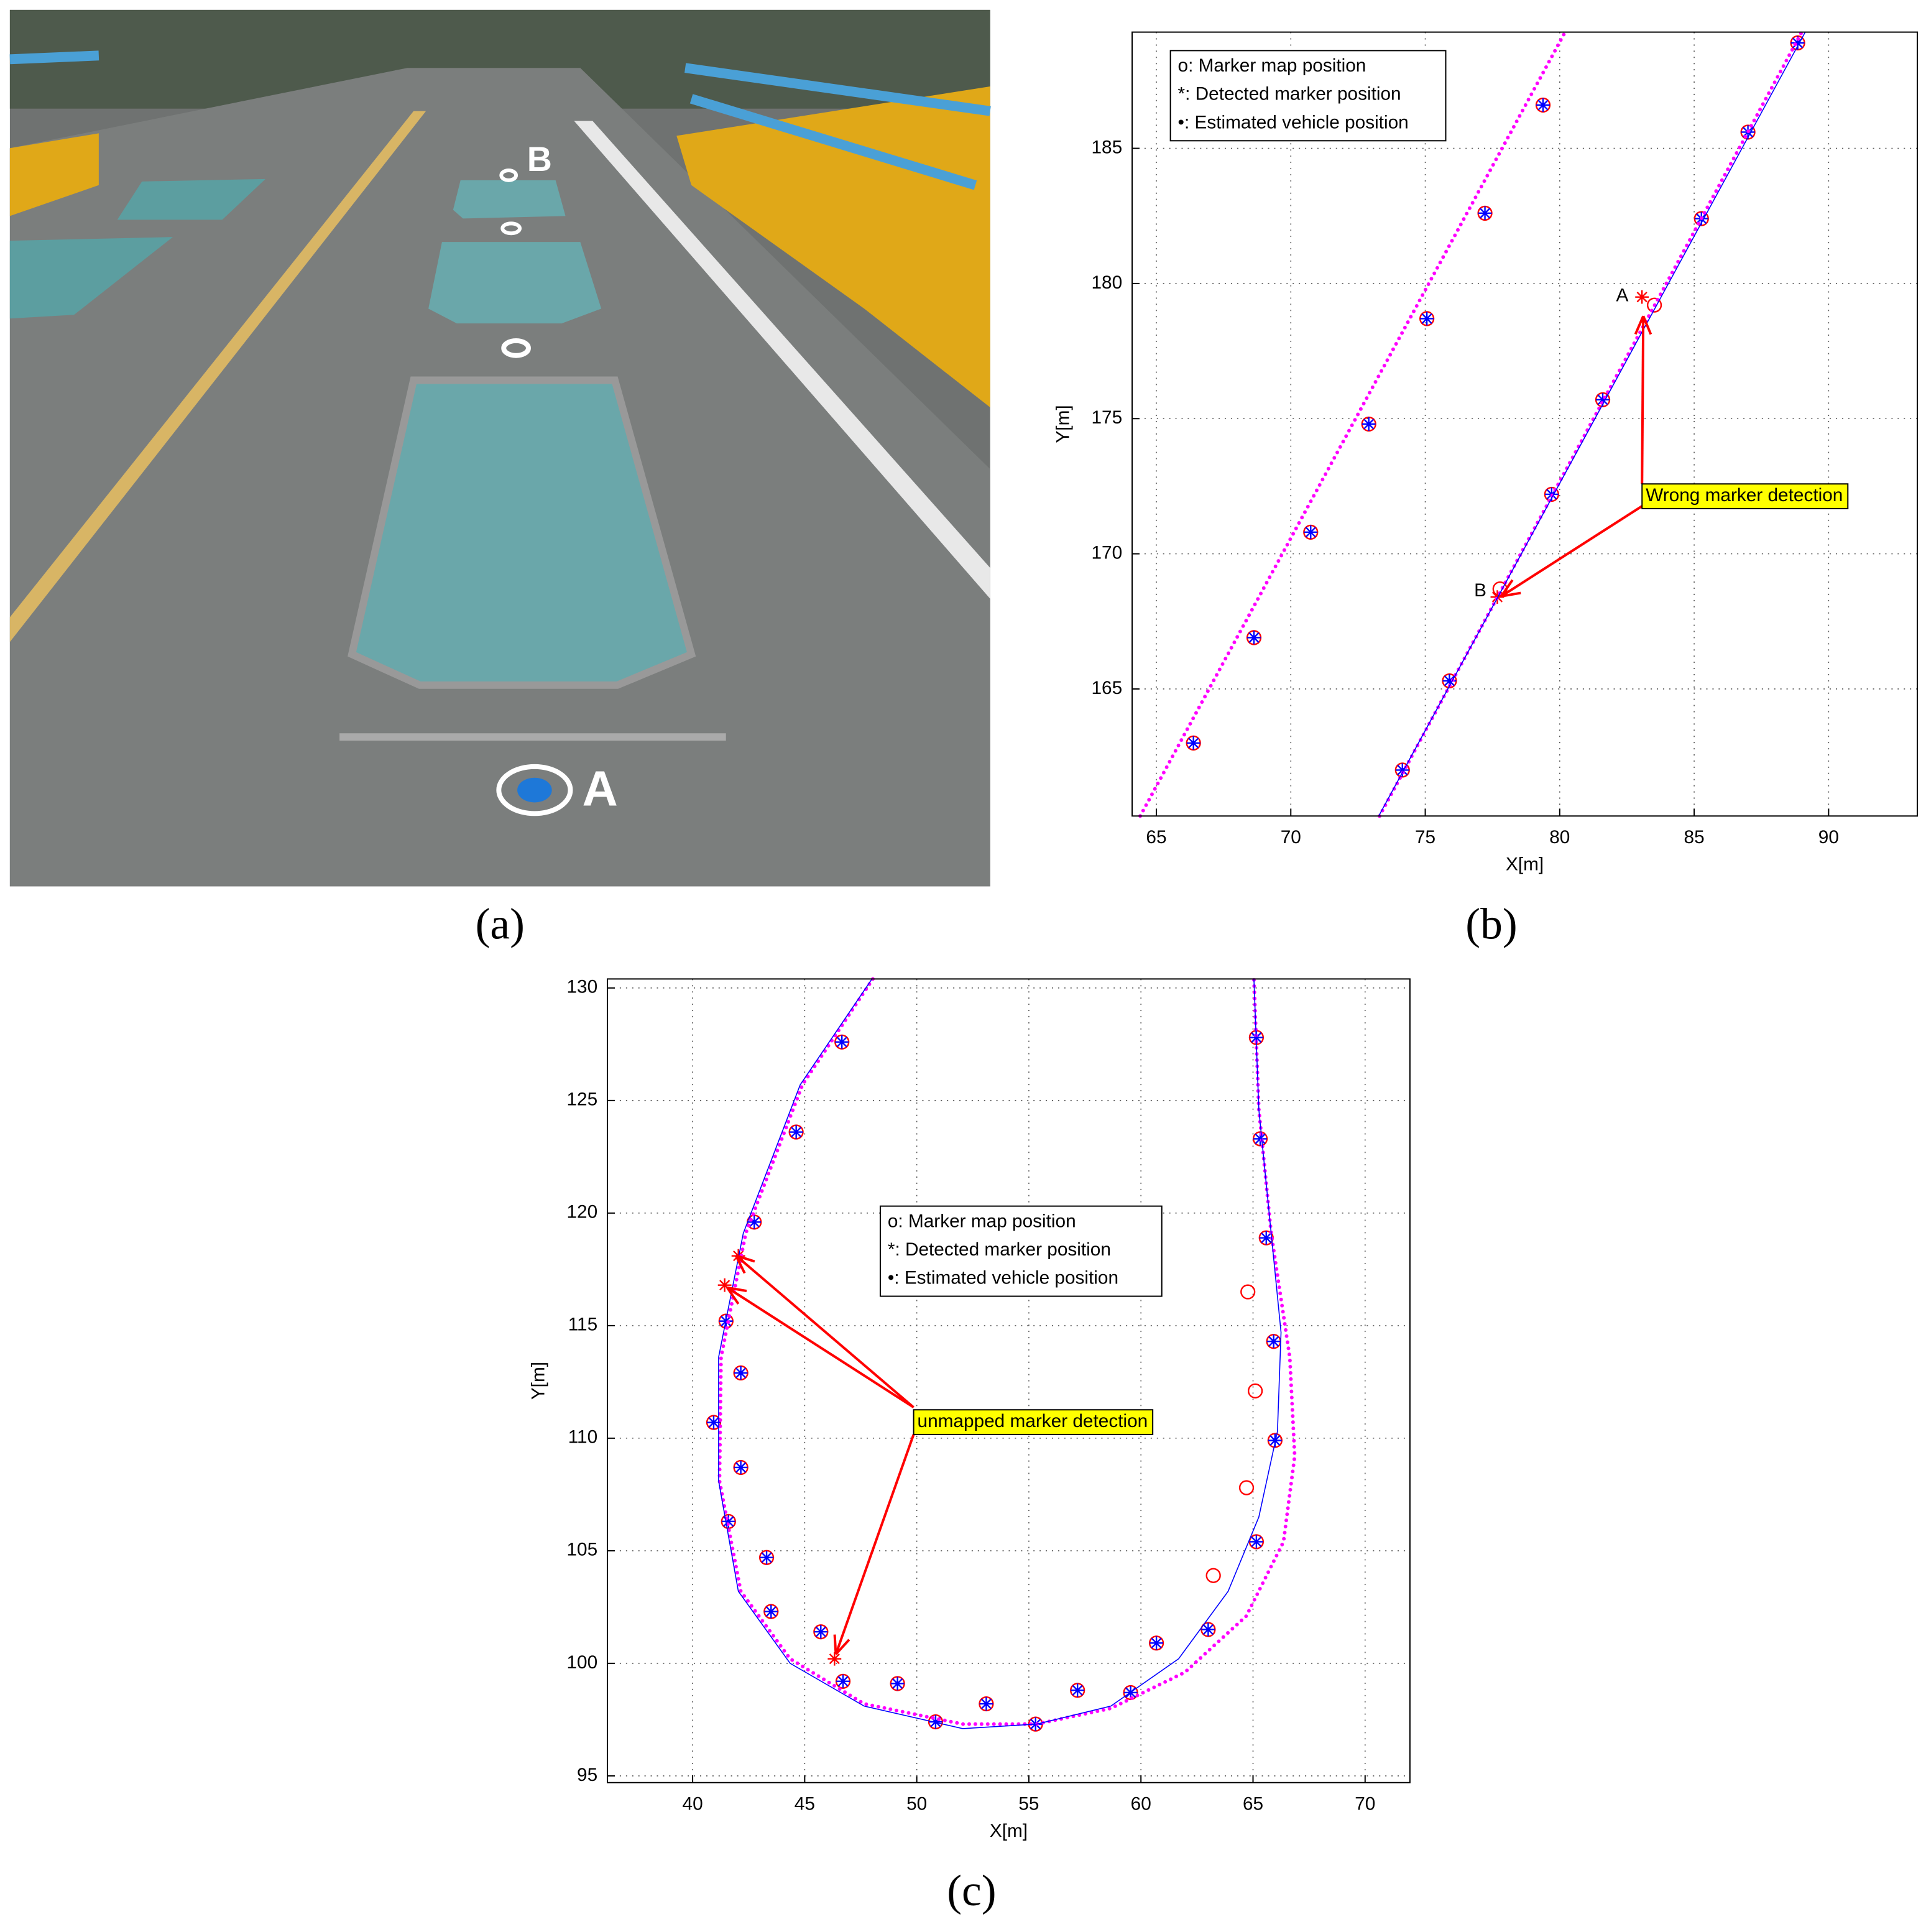 The image size is (1926, 1932). What do you see at coordinates (54, 174) in the screenshot?
I see `curb-left` at bounding box center [54, 174].